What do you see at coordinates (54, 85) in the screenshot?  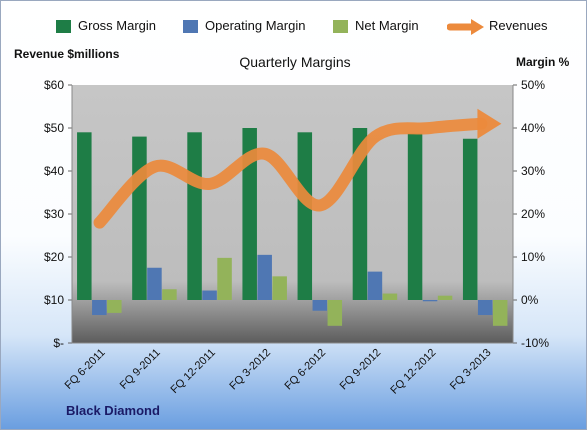 I see `left-axis-tick-label: $60` at bounding box center [54, 85].